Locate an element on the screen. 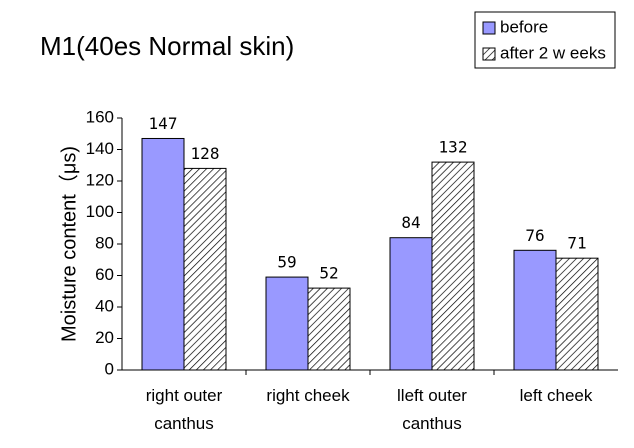 Image resolution: width=634 pixels, height=448 pixels. value-label: 147 is located at coordinates (163, 123).